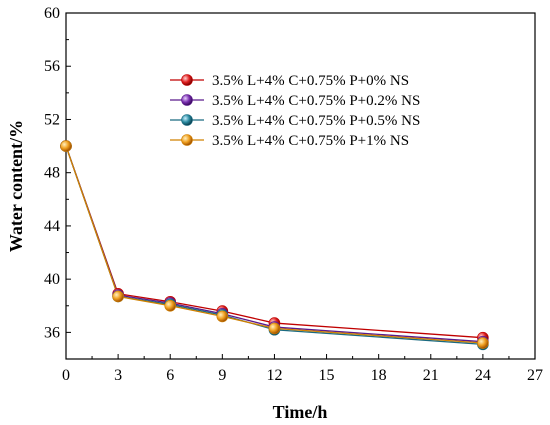 The image size is (550, 425). I want to click on x-tick-label: 18, so click(379, 375).